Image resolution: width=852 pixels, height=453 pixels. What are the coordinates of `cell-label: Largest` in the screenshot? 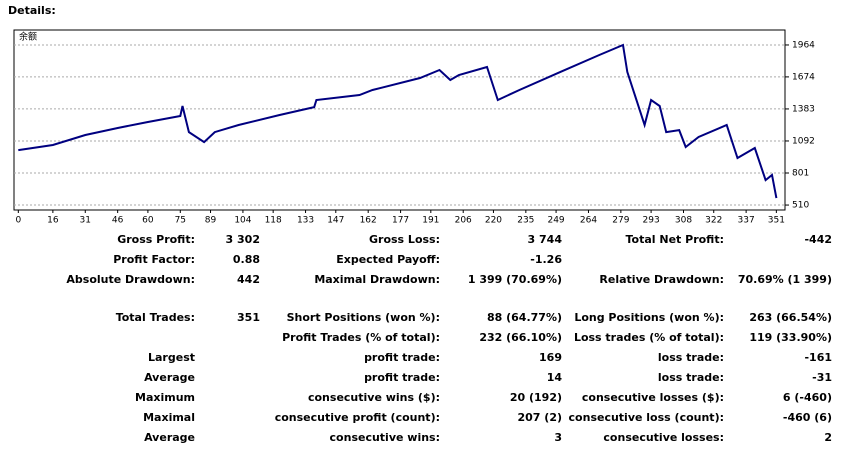 It's located at (171, 357).